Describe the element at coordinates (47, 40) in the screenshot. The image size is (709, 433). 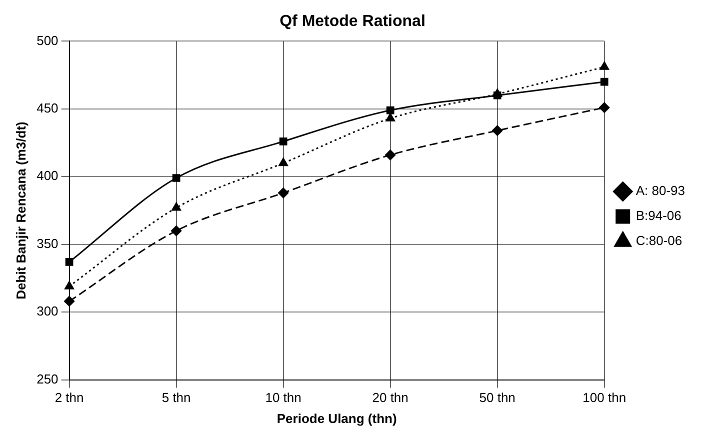
I see `y-tick-label: 500` at that location.